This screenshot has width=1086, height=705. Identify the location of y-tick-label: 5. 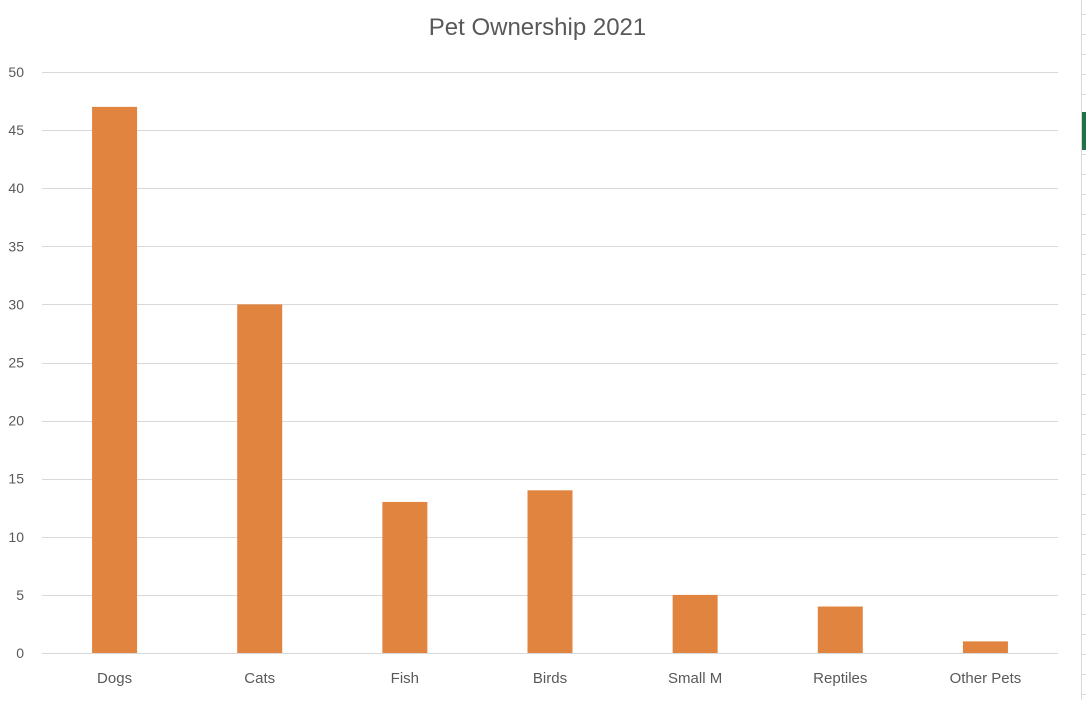
(20, 595).